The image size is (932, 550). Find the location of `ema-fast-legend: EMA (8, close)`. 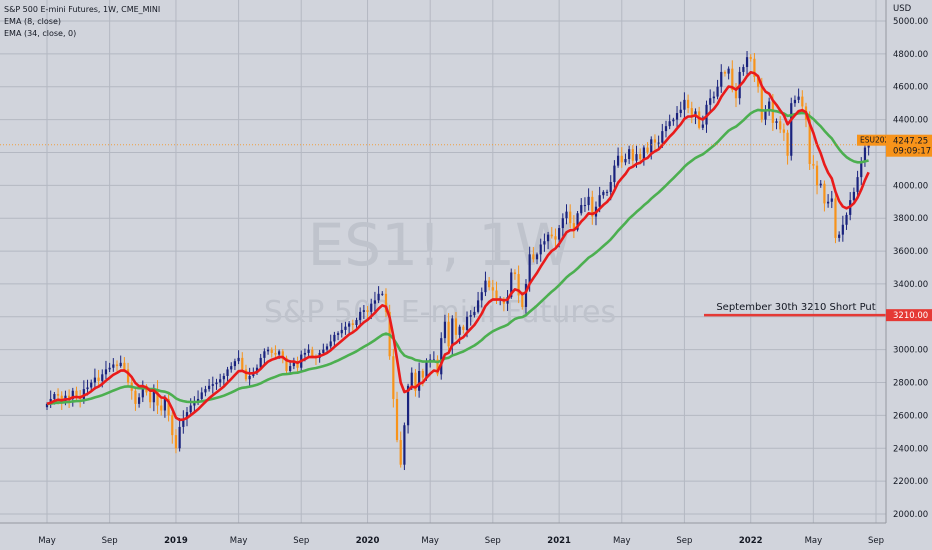

ema-fast-legend: EMA (8, close) is located at coordinates (32, 21).